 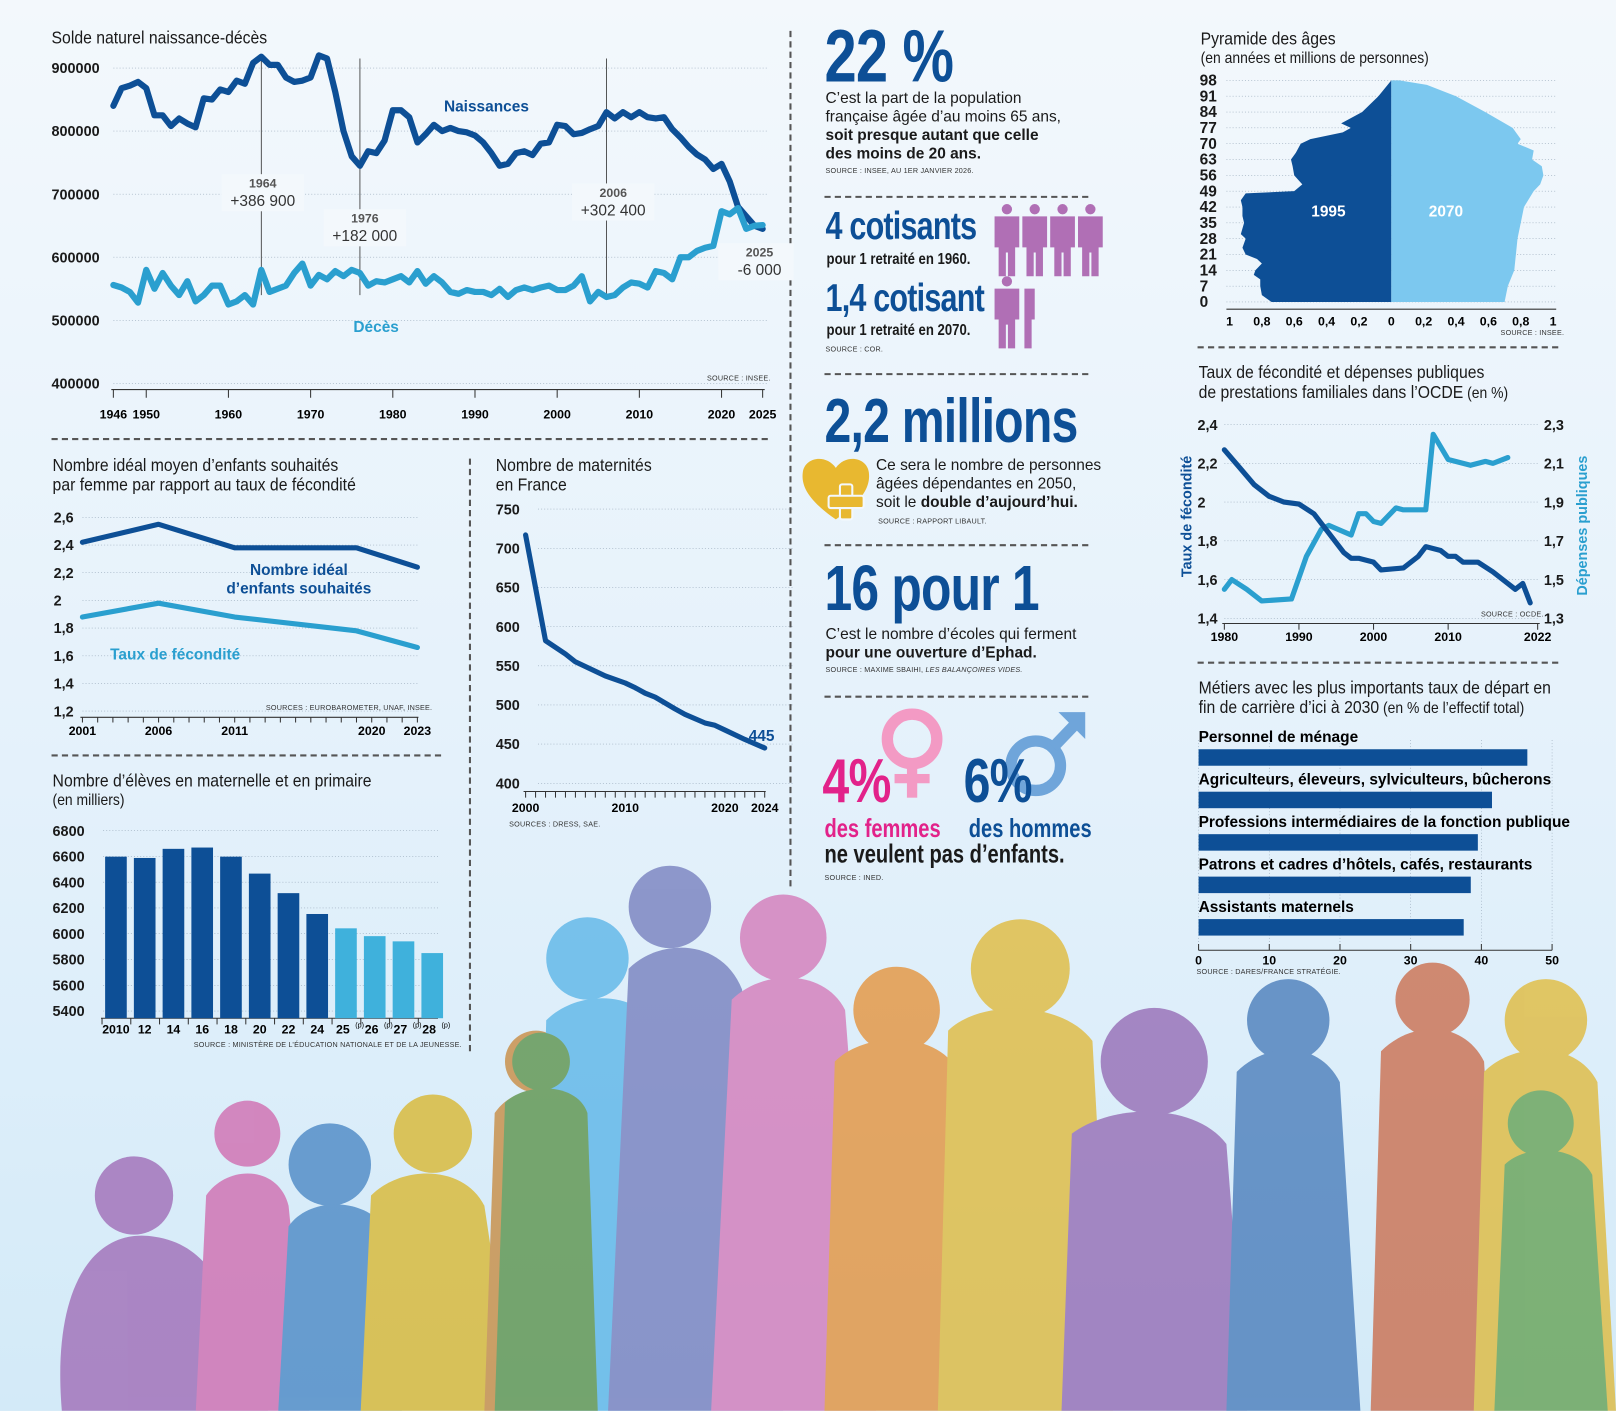 I want to click on x-tick-label: 16, so click(x=202, y=1030).